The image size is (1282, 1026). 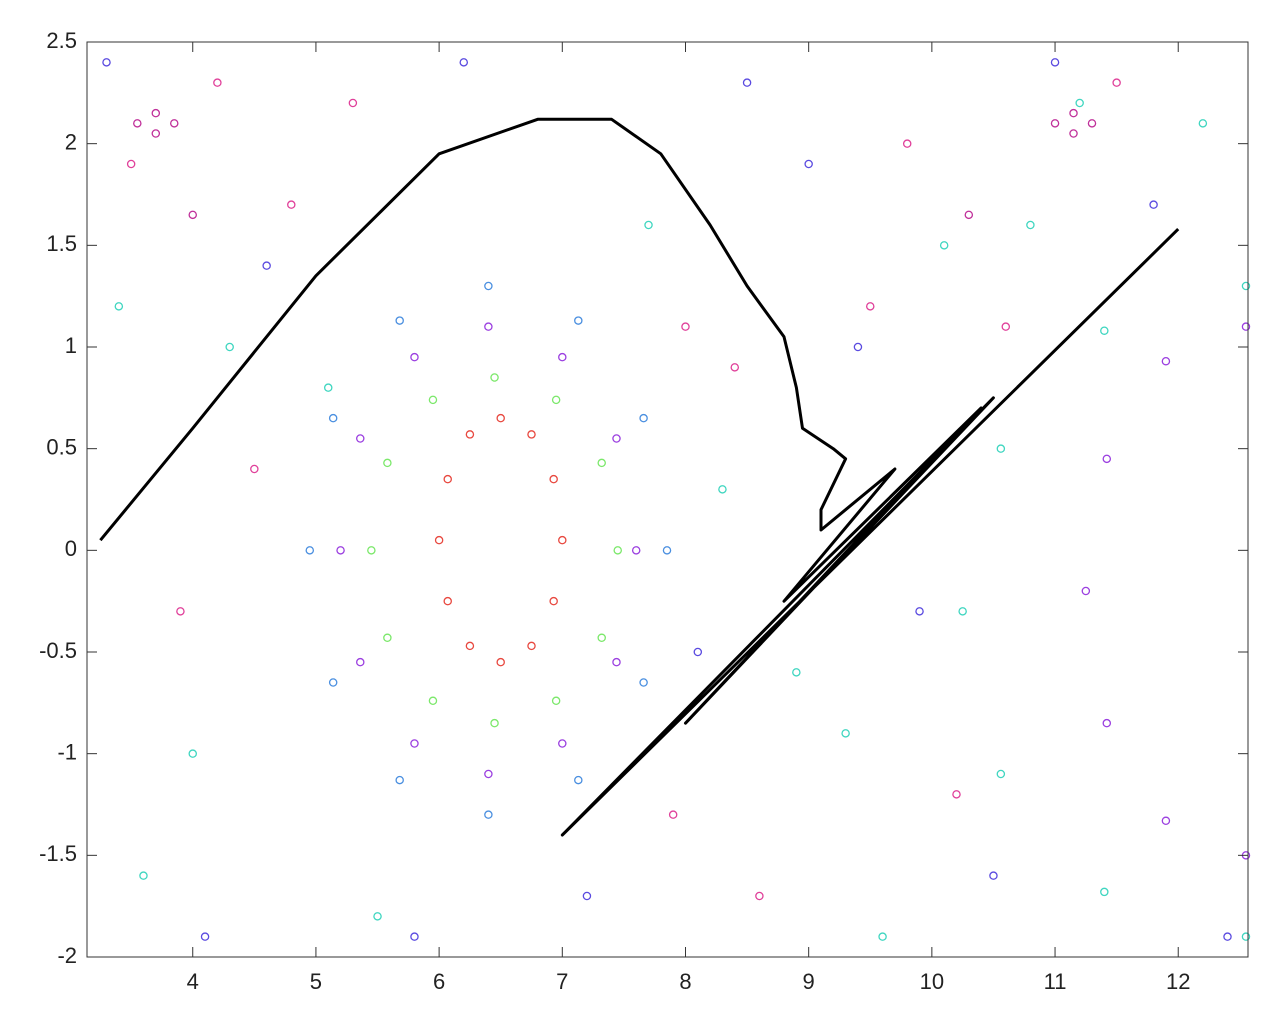 I want to click on y-tick-label: 2.5, so click(x=61, y=40).